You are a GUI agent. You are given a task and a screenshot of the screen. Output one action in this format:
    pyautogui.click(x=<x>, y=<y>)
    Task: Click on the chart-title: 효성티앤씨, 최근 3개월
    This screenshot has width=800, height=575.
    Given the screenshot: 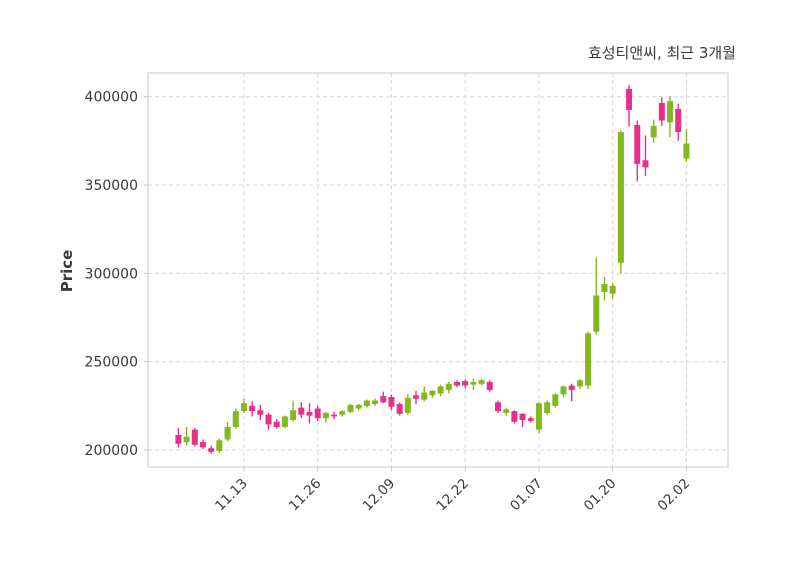 What is the action you would take?
    pyautogui.click(x=661, y=53)
    